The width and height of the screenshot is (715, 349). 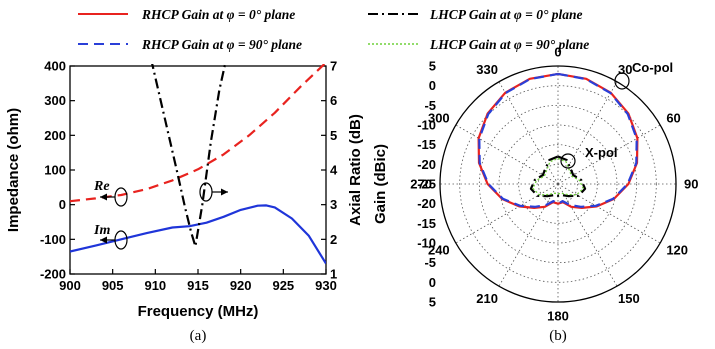 I want to click on angle-tick-label: 60, so click(x=673, y=118).